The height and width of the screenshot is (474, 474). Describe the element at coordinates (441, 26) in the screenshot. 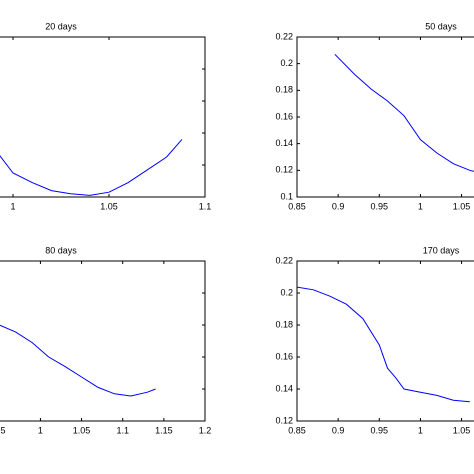

I see `subplot-title: 50 days` at that location.